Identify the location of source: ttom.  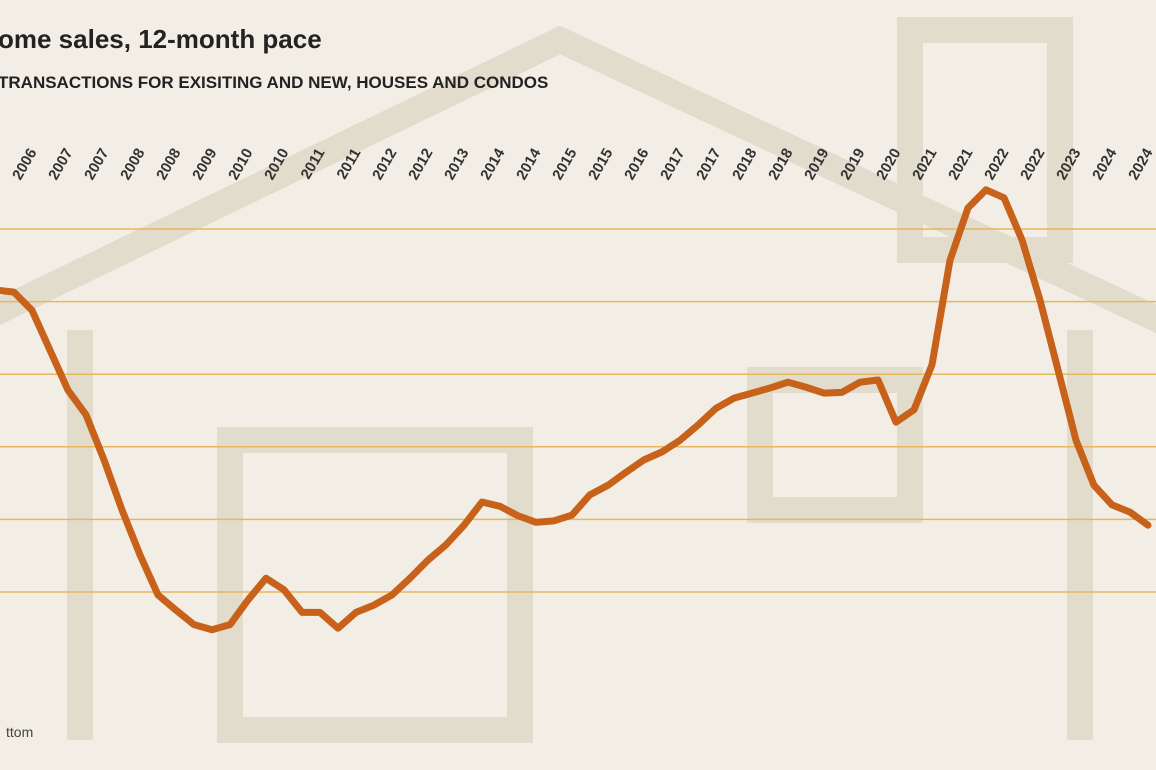
(19, 732).